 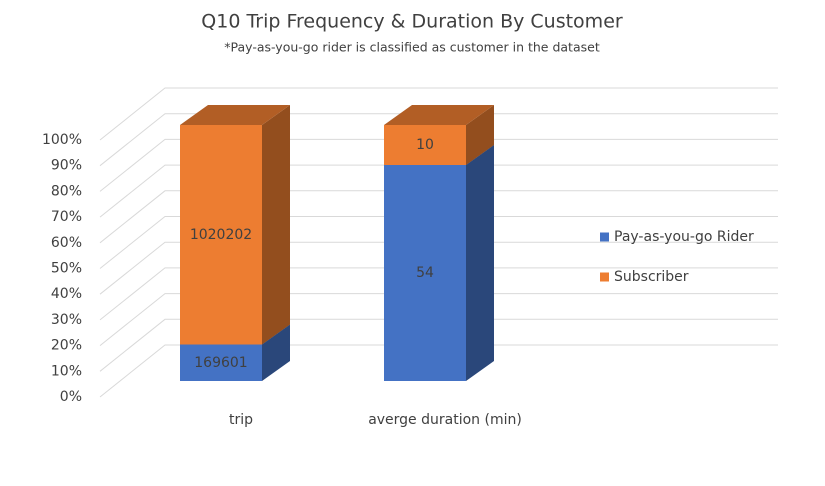 I want to click on data-label: 10, so click(x=425, y=145).